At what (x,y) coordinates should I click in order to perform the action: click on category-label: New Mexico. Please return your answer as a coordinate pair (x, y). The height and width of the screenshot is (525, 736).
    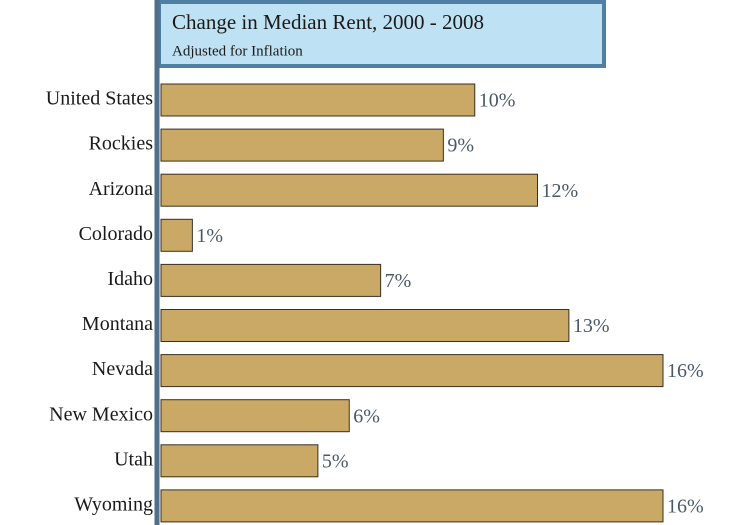
    Looking at the image, I should click on (101, 414).